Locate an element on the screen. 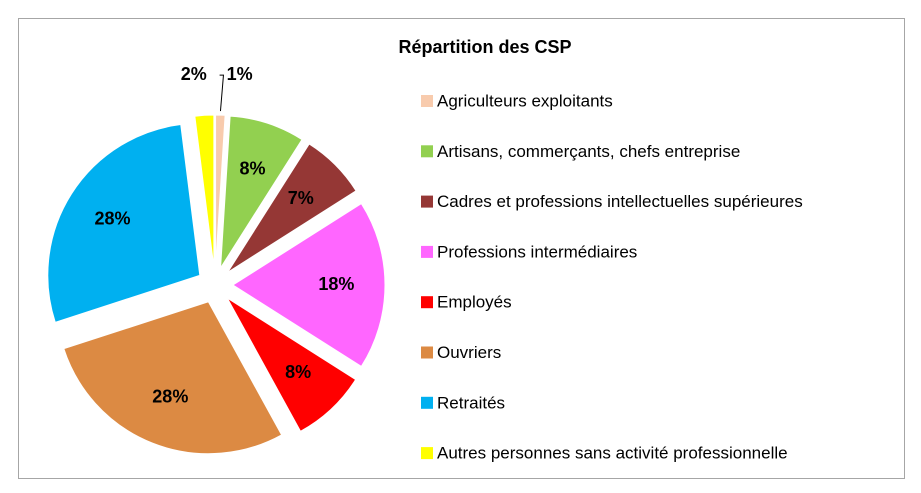 The height and width of the screenshot is (493, 921). legend-label: Agriculteurs exploitants is located at coordinates (525, 100).